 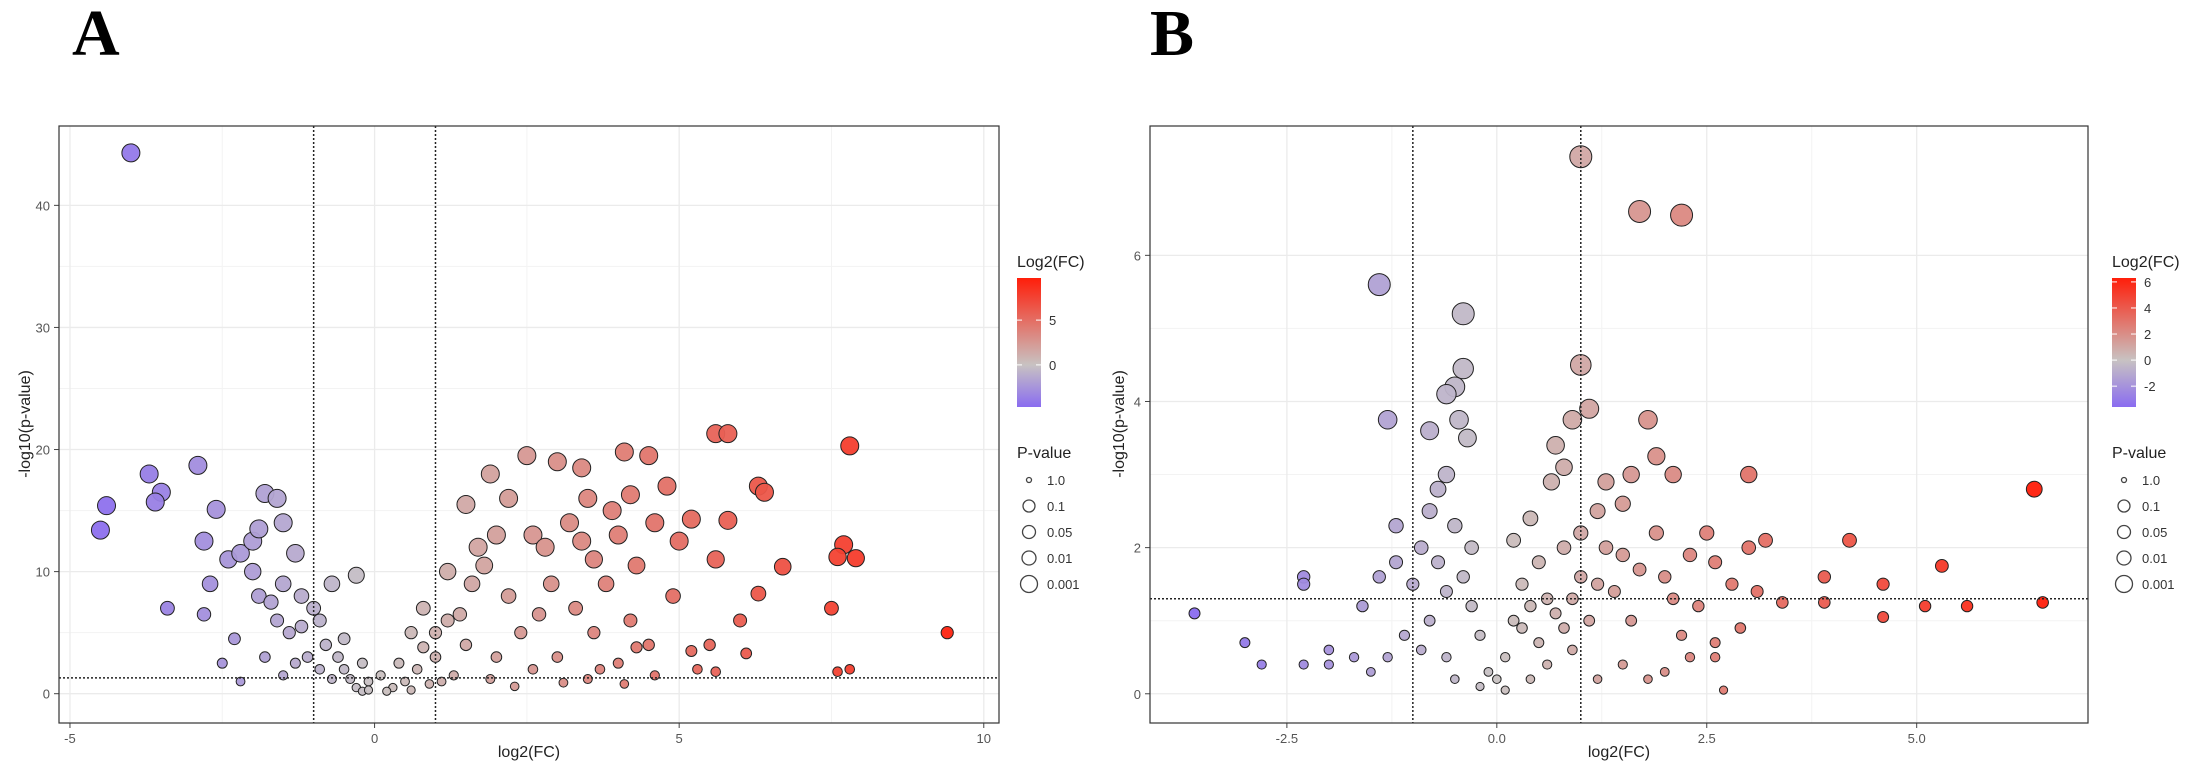 What do you see at coordinates (1707, 738) in the screenshot?
I see `x-tick-label: 2.5` at bounding box center [1707, 738].